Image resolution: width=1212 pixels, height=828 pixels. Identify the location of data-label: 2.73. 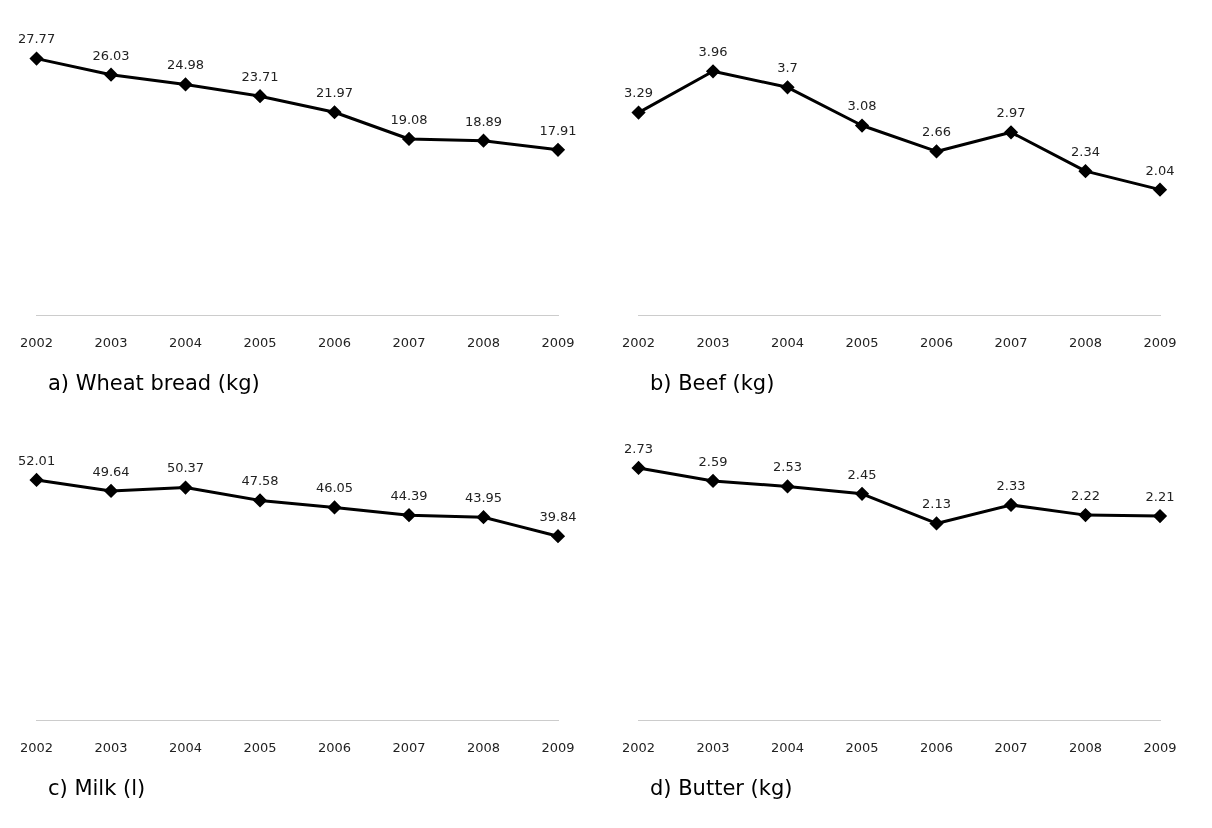
(639, 448).